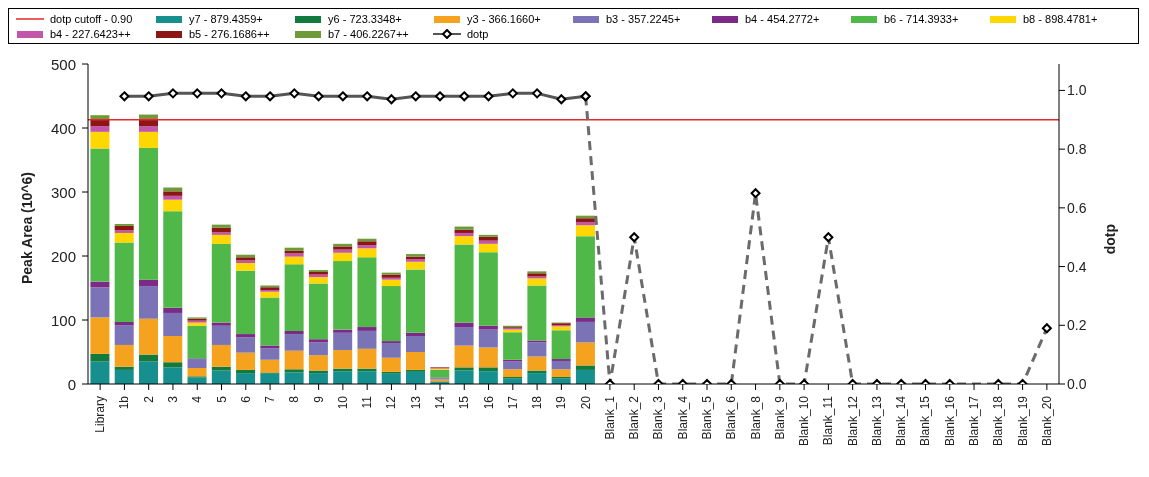 Image resolution: width=1149 pixels, height=477 pixels. What do you see at coordinates (26, 228) in the screenshot?
I see `y-axis-title: Peak Area (10^6)` at bounding box center [26, 228].